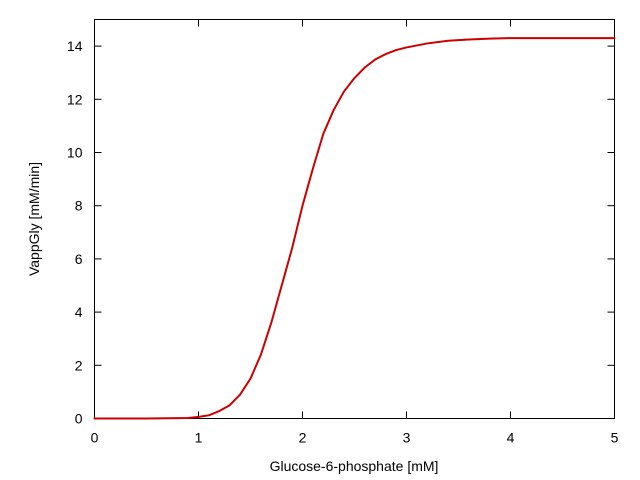  What do you see at coordinates (95, 438) in the screenshot?
I see `x-tick-label: 0` at bounding box center [95, 438].